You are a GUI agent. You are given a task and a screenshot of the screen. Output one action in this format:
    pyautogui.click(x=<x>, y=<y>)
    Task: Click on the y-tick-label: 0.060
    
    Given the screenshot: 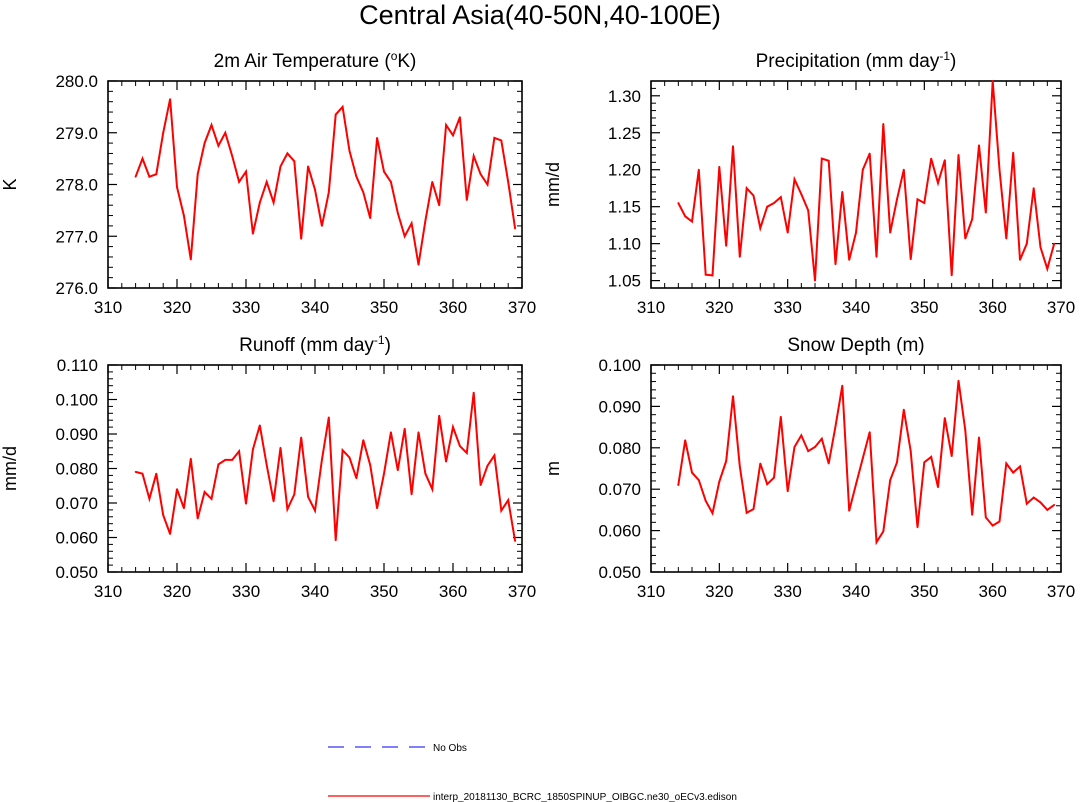 What is the action you would take?
    pyautogui.click(x=619, y=531)
    